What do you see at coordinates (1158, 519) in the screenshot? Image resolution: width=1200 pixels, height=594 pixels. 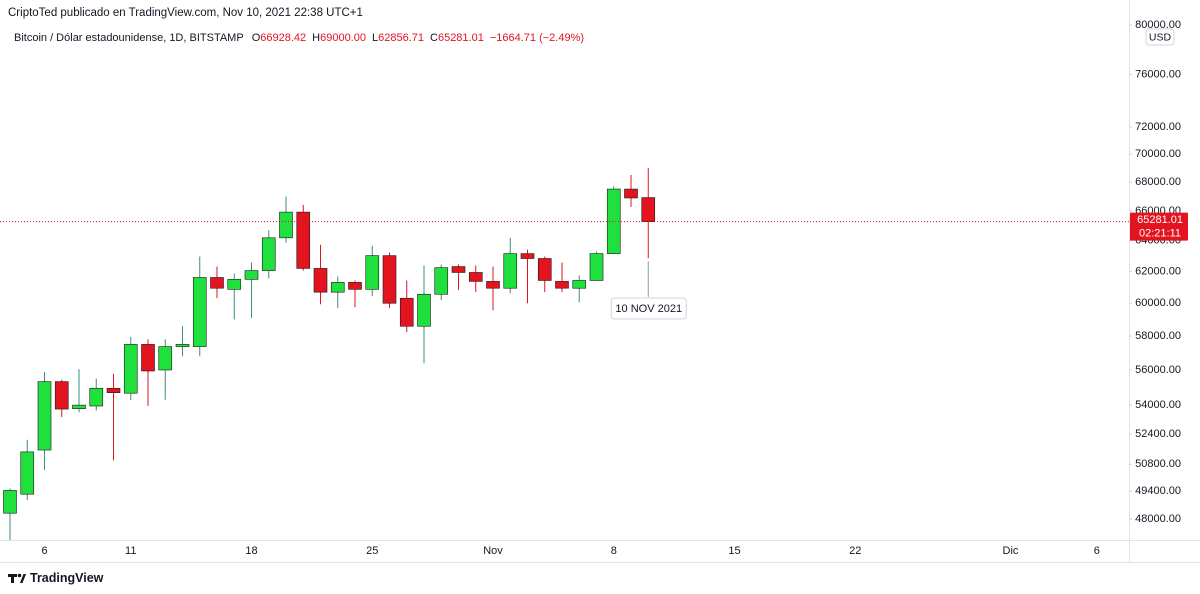 I see `y-tick-label: 48000.00` at bounding box center [1158, 519].